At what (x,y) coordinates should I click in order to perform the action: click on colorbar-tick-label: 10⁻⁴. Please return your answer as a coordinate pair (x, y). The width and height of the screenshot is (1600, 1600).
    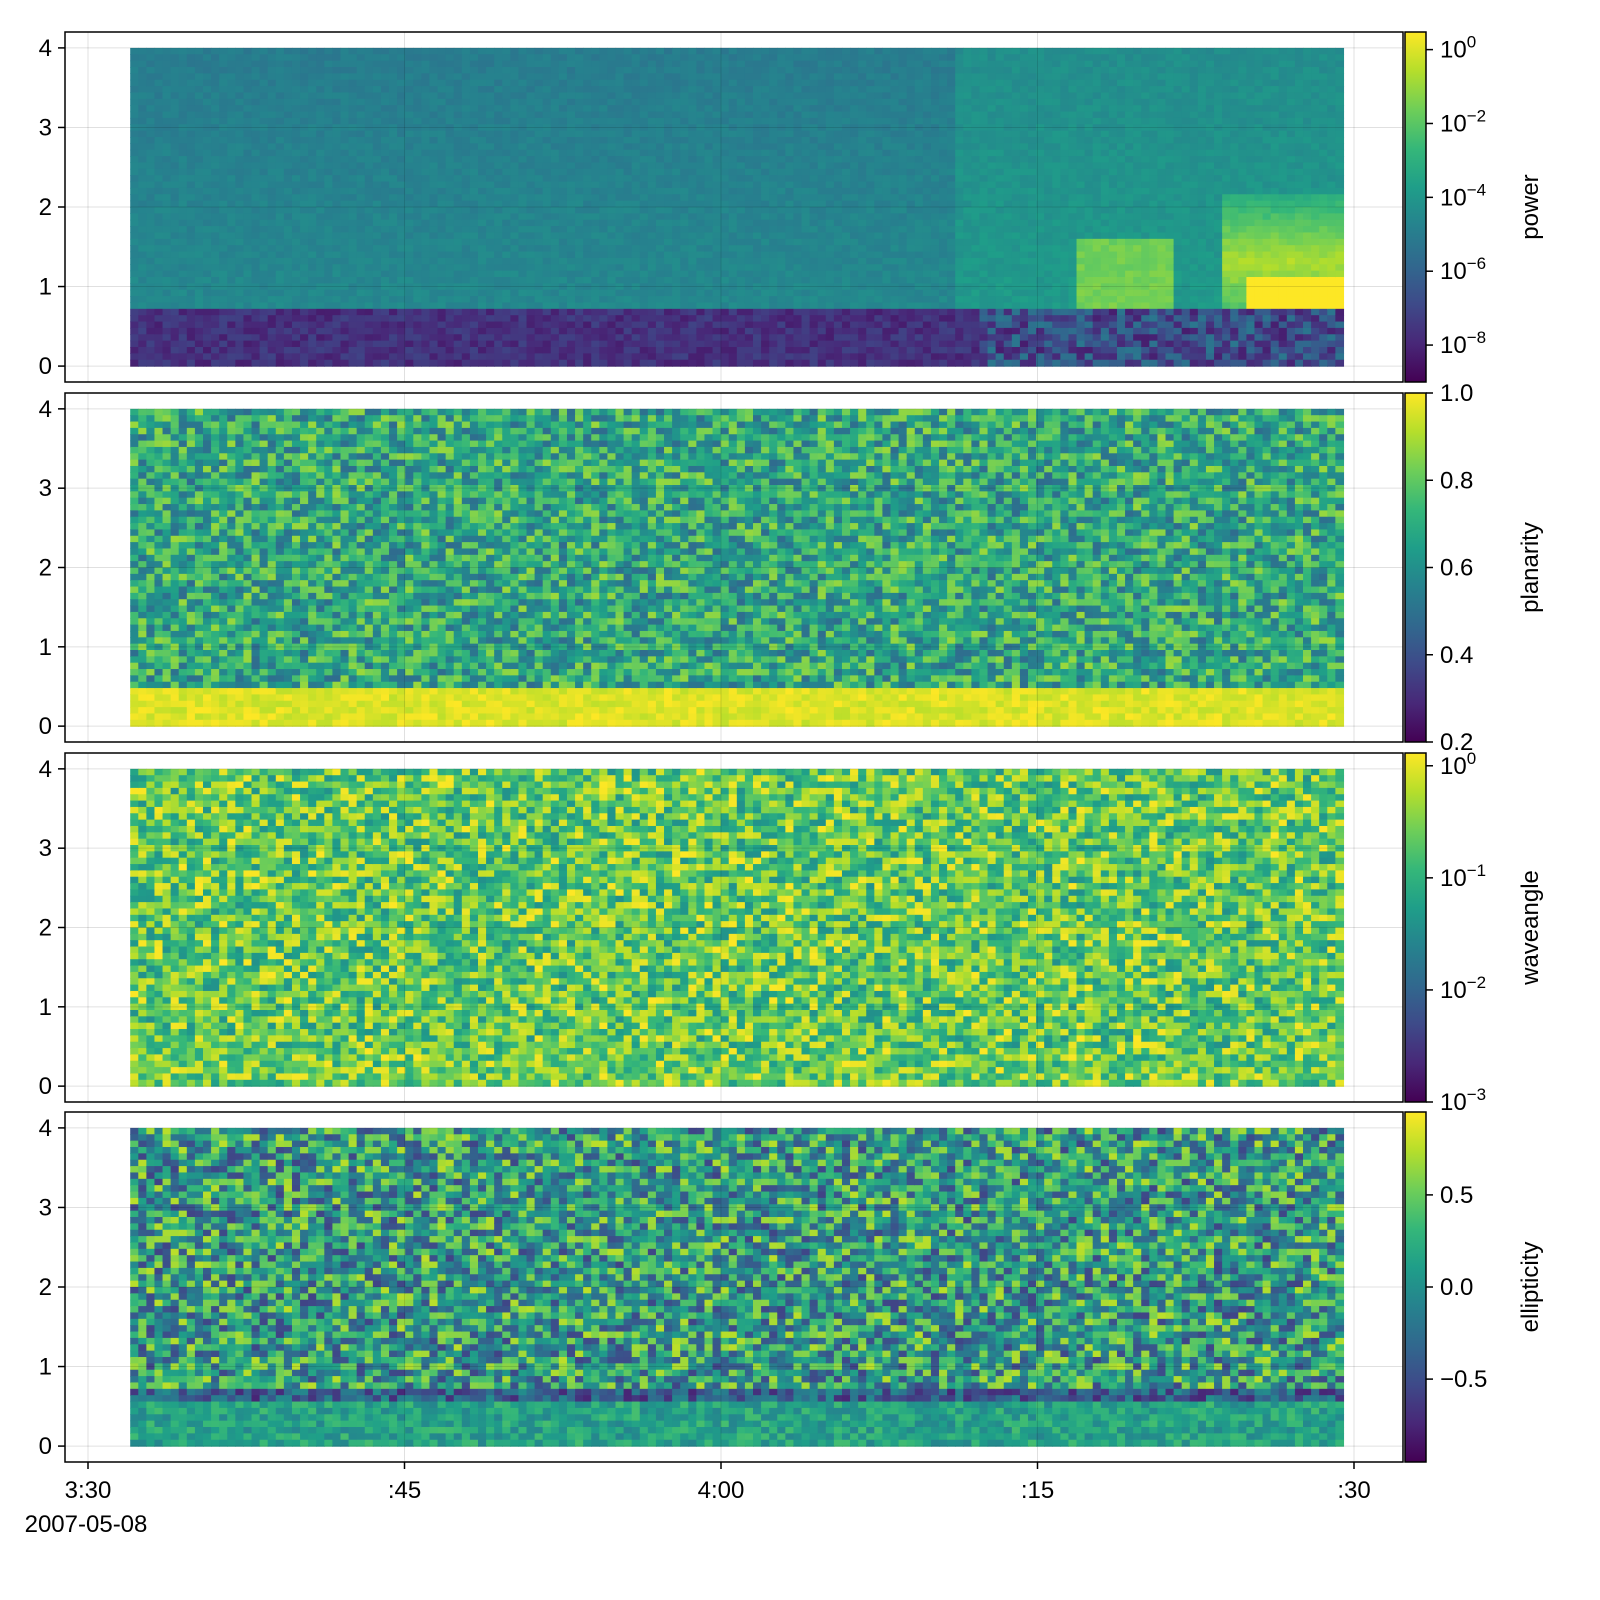
    Looking at the image, I should click on (1463, 195).